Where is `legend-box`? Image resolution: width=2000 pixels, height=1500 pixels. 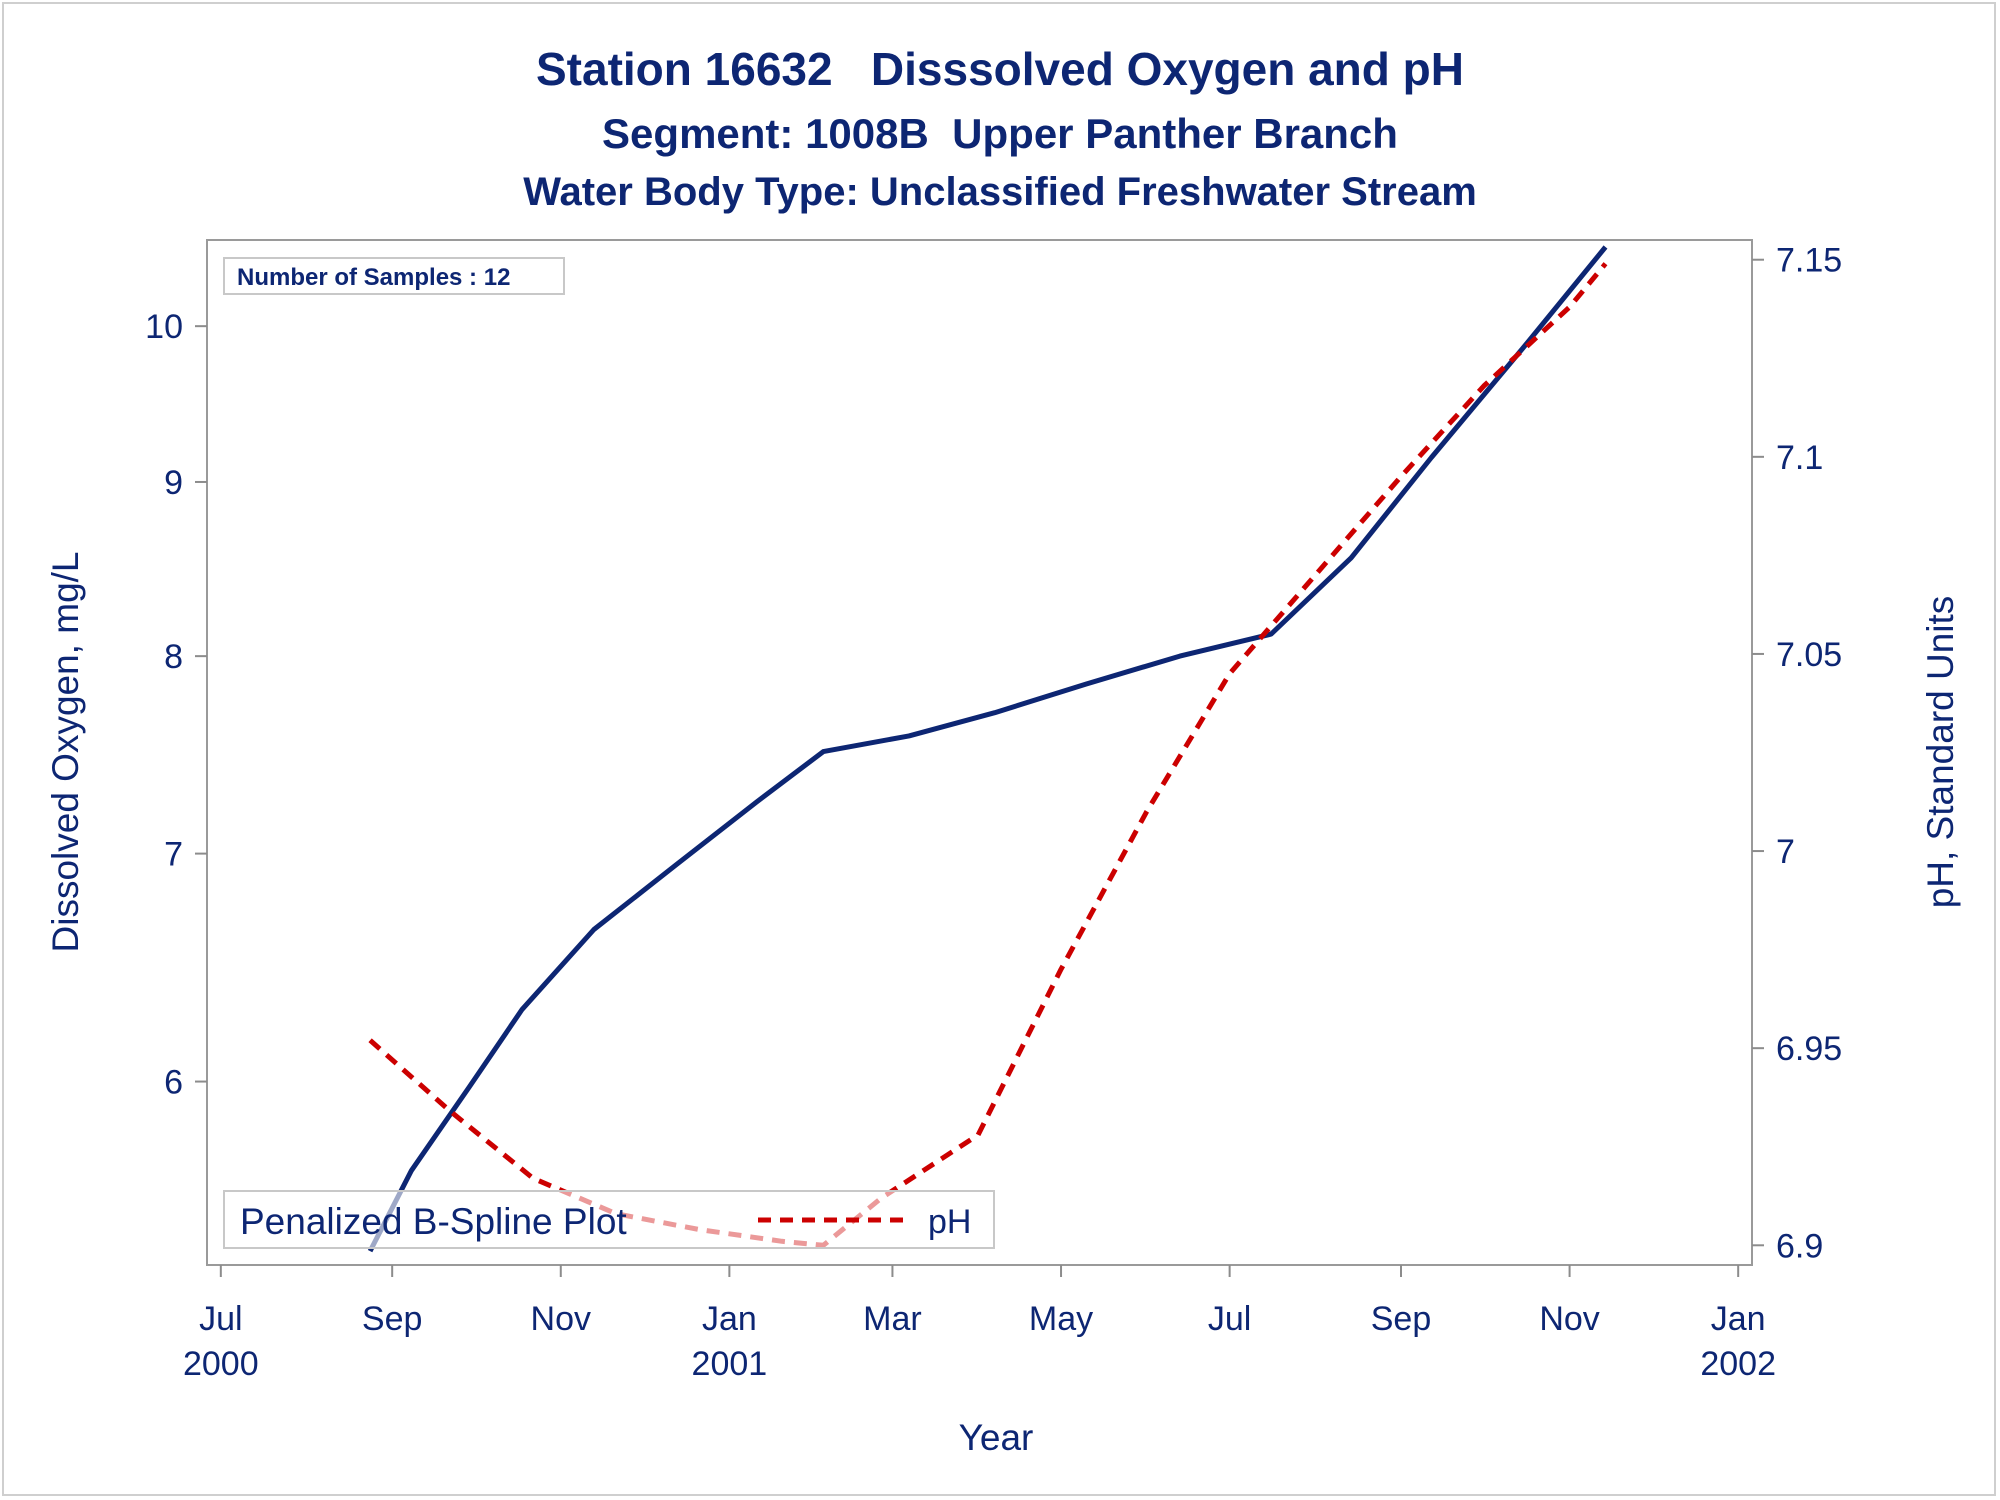 legend-box is located at coordinates (609, 1219).